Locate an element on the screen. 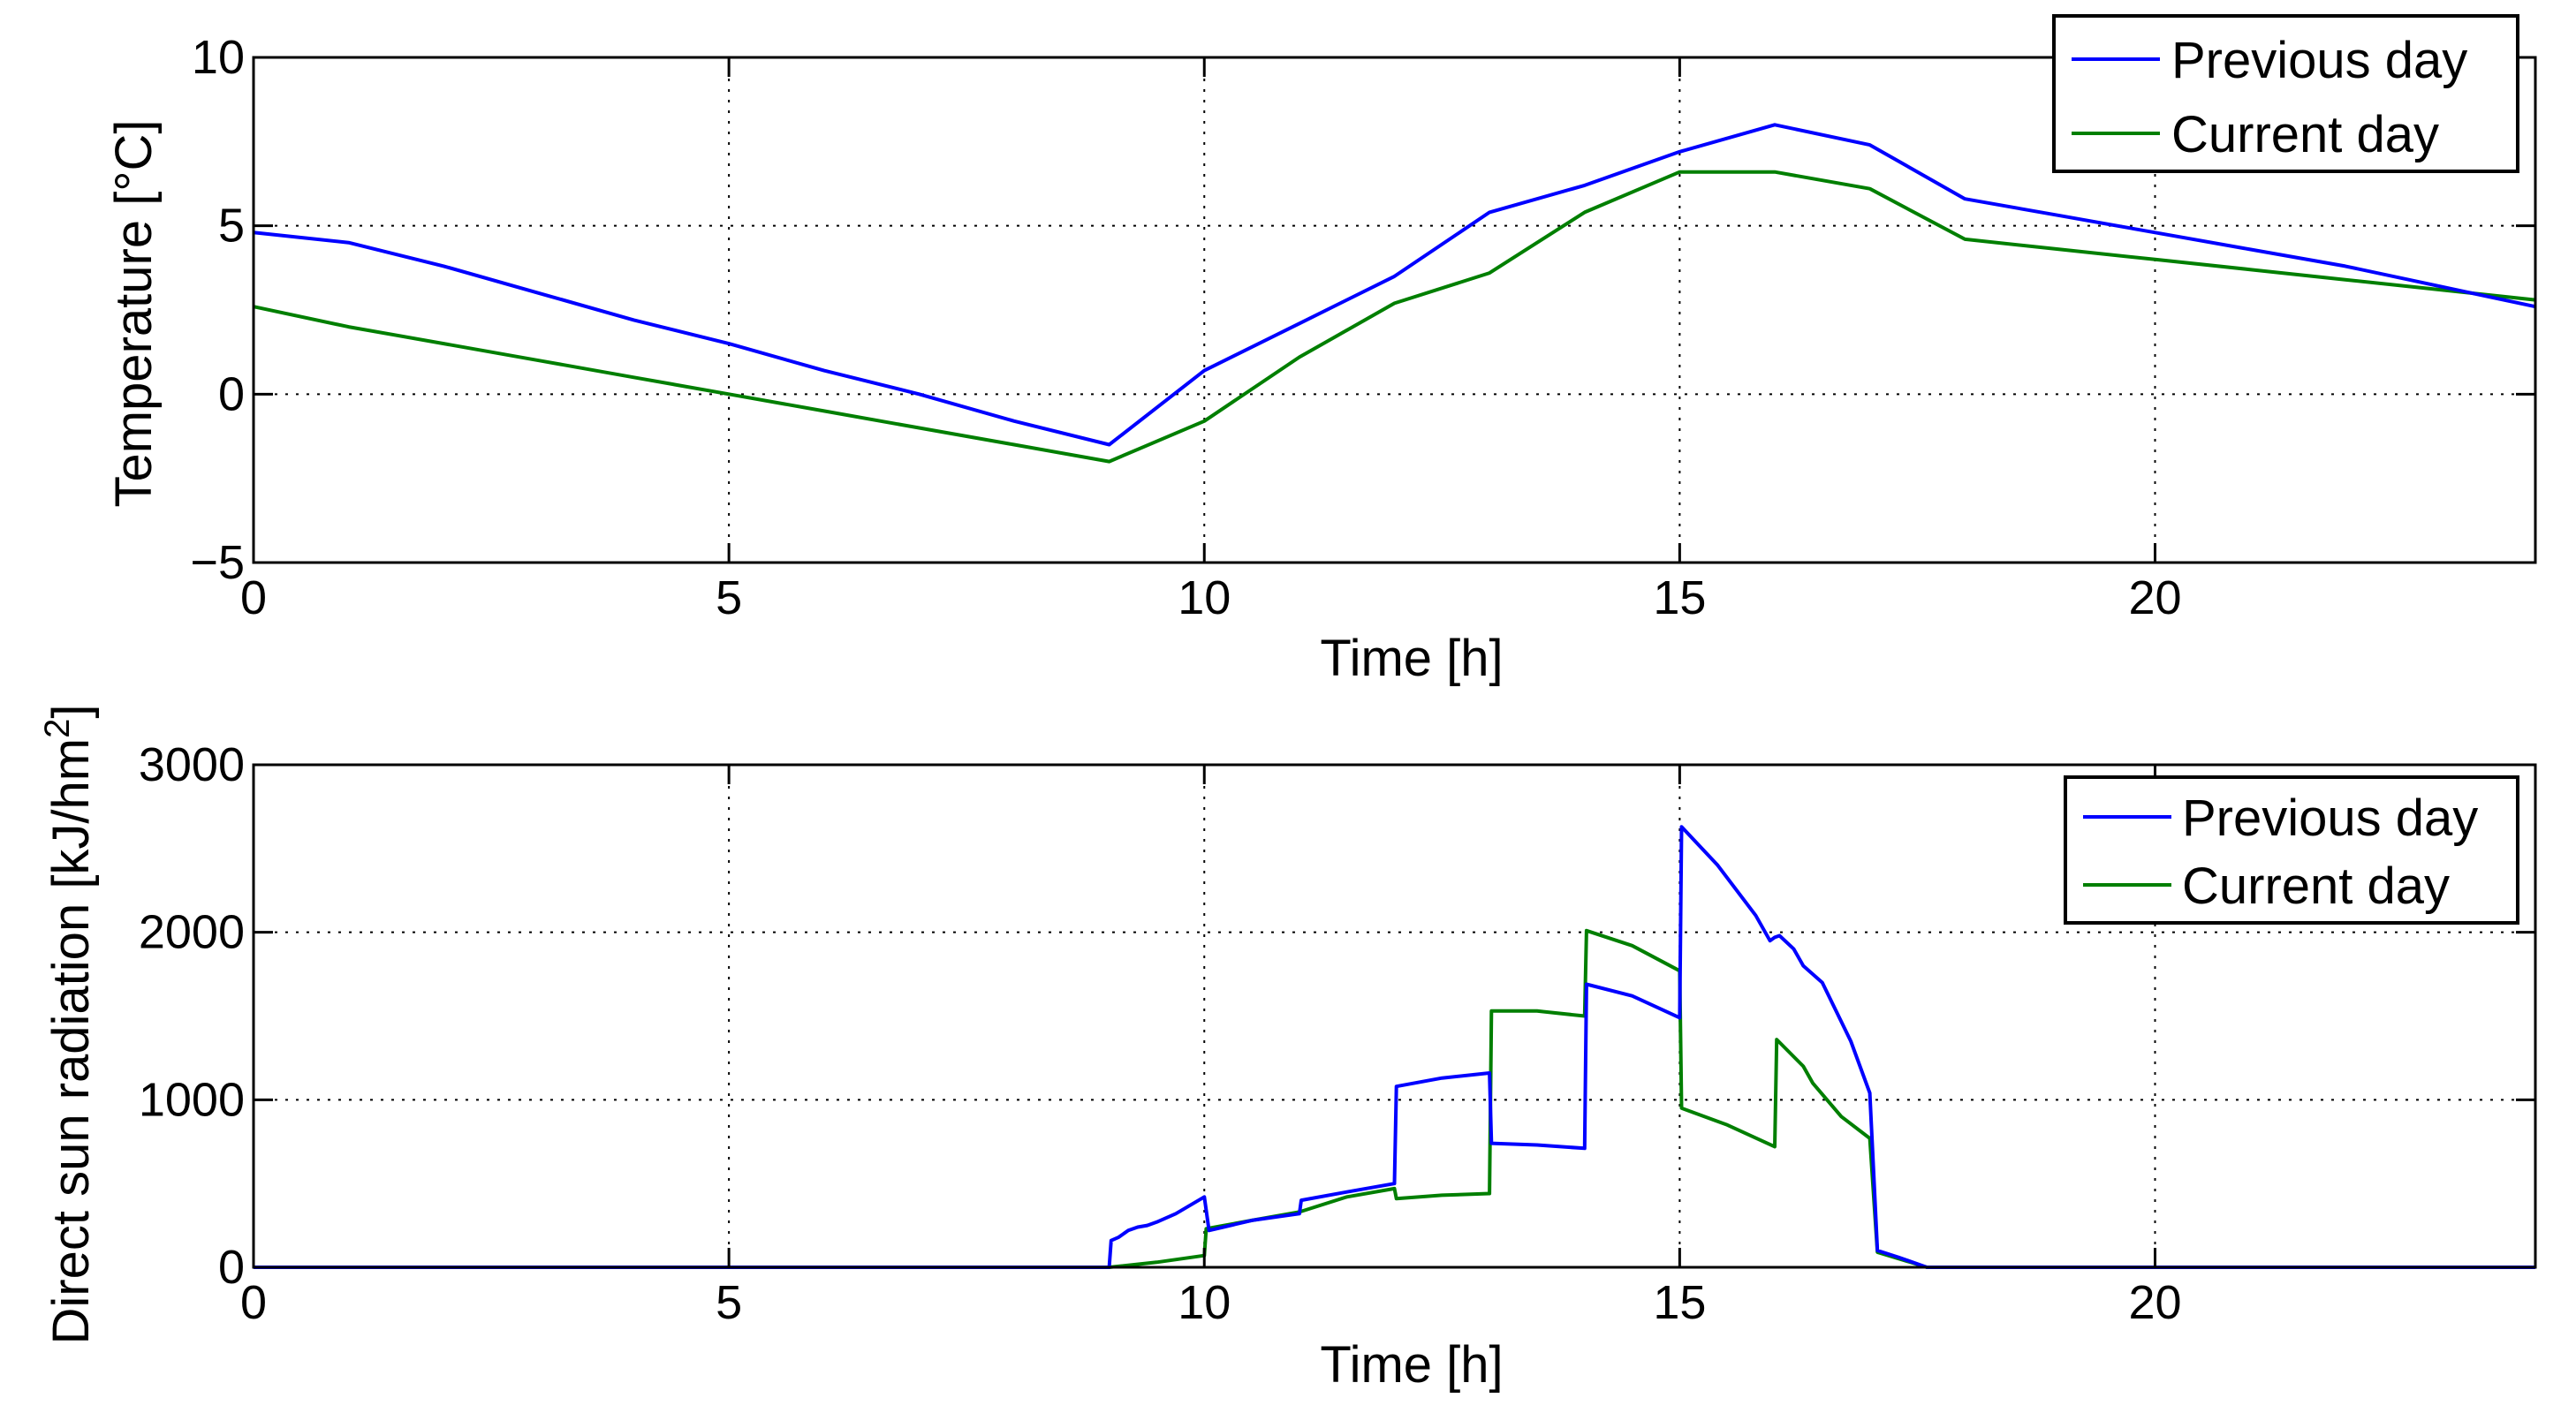  temperature-y-tick-label: 10 is located at coordinates (219, 58).